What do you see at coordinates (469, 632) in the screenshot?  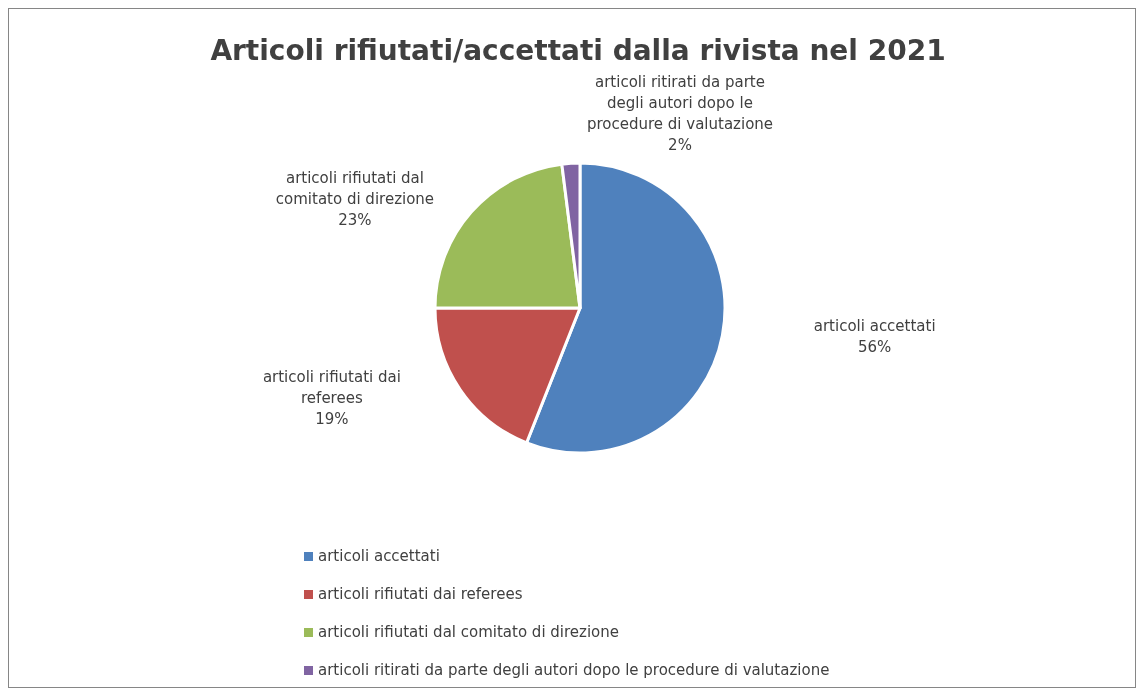 I see `legend-label: articoli rifiutati dal comitato di direzione` at bounding box center [469, 632].